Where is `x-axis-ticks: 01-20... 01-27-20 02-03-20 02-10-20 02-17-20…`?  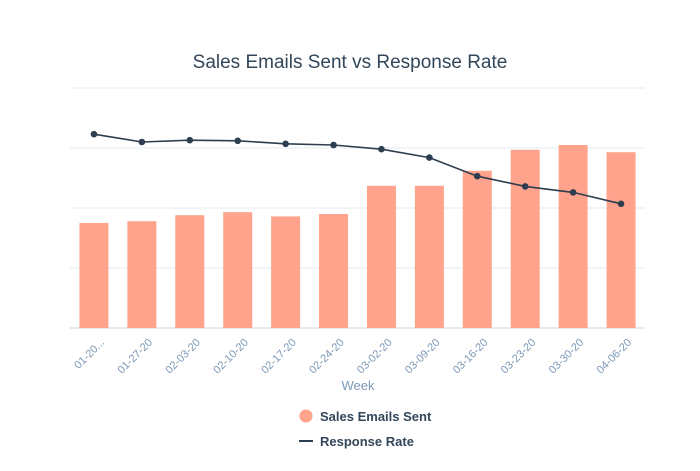 x-axis-ticks: 01-20... 01-27-20 02-03-20 02-10-20 02-17-20… is located at coordinates (353, 357).